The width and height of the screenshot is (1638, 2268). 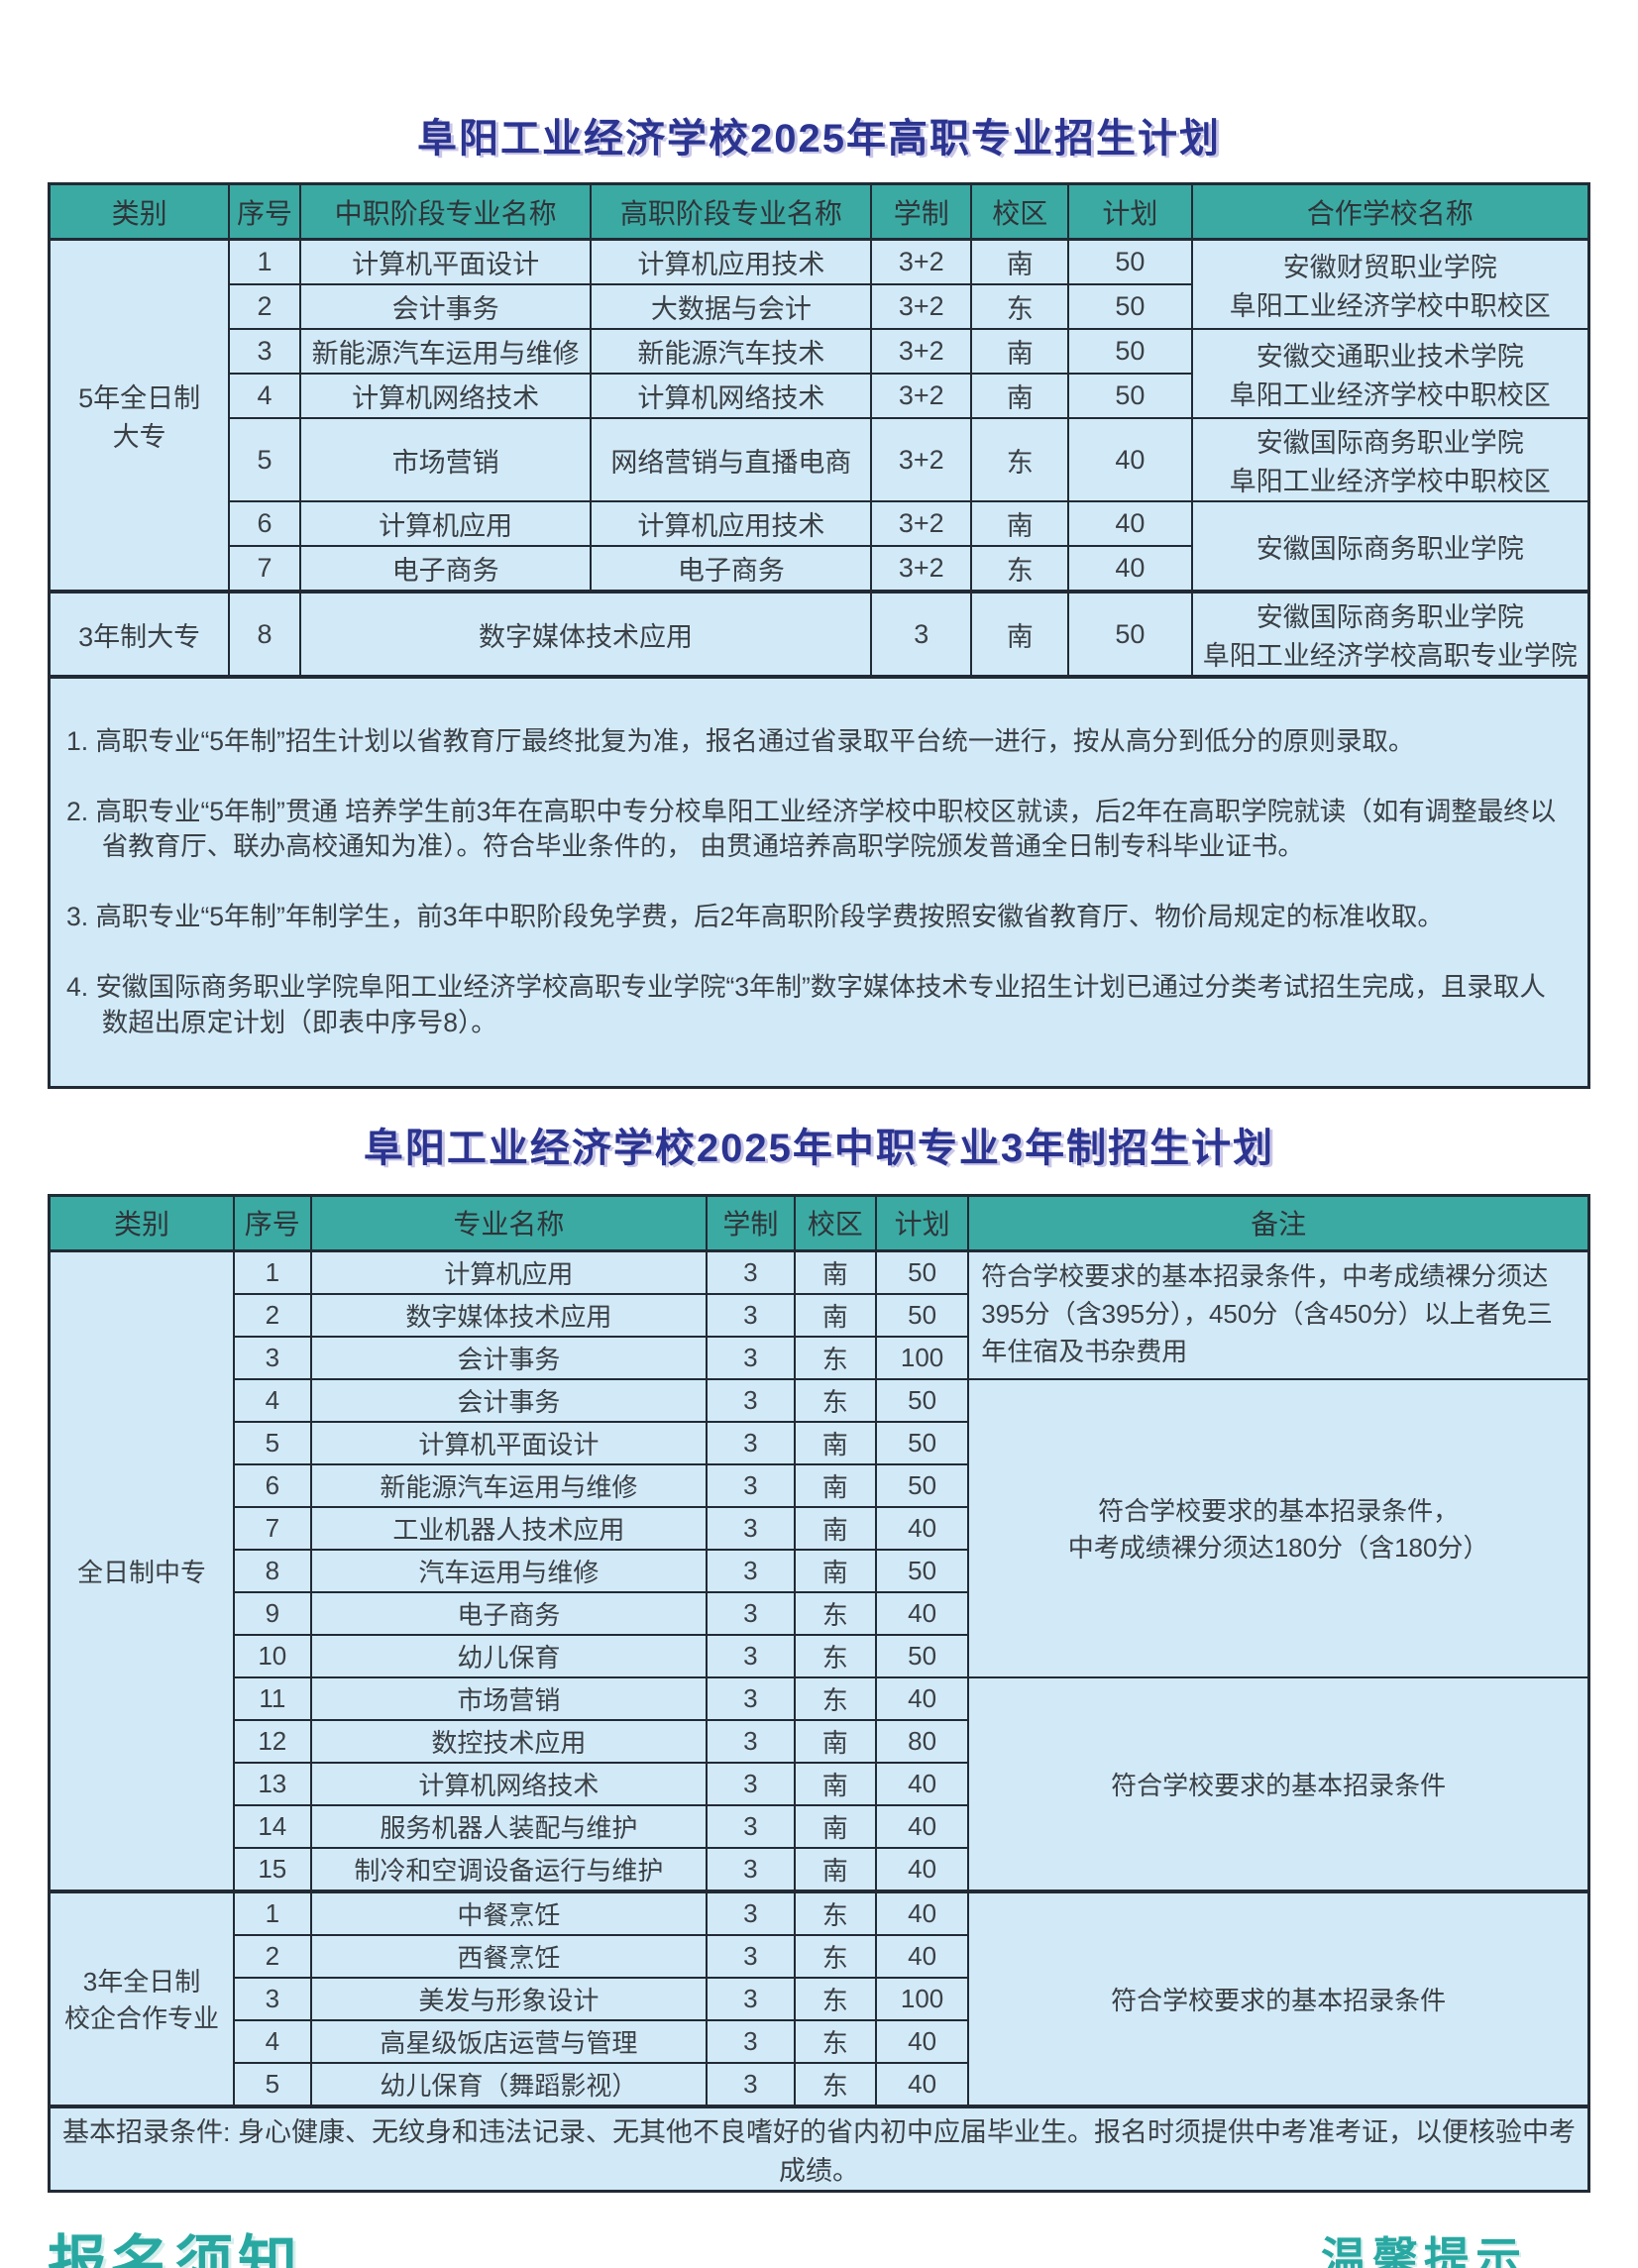 What do you see at coordinates (731, 460) in the screenshot?
I see `cell-high-major: 网络营销与直播电商` at bounding box center [731, 460].